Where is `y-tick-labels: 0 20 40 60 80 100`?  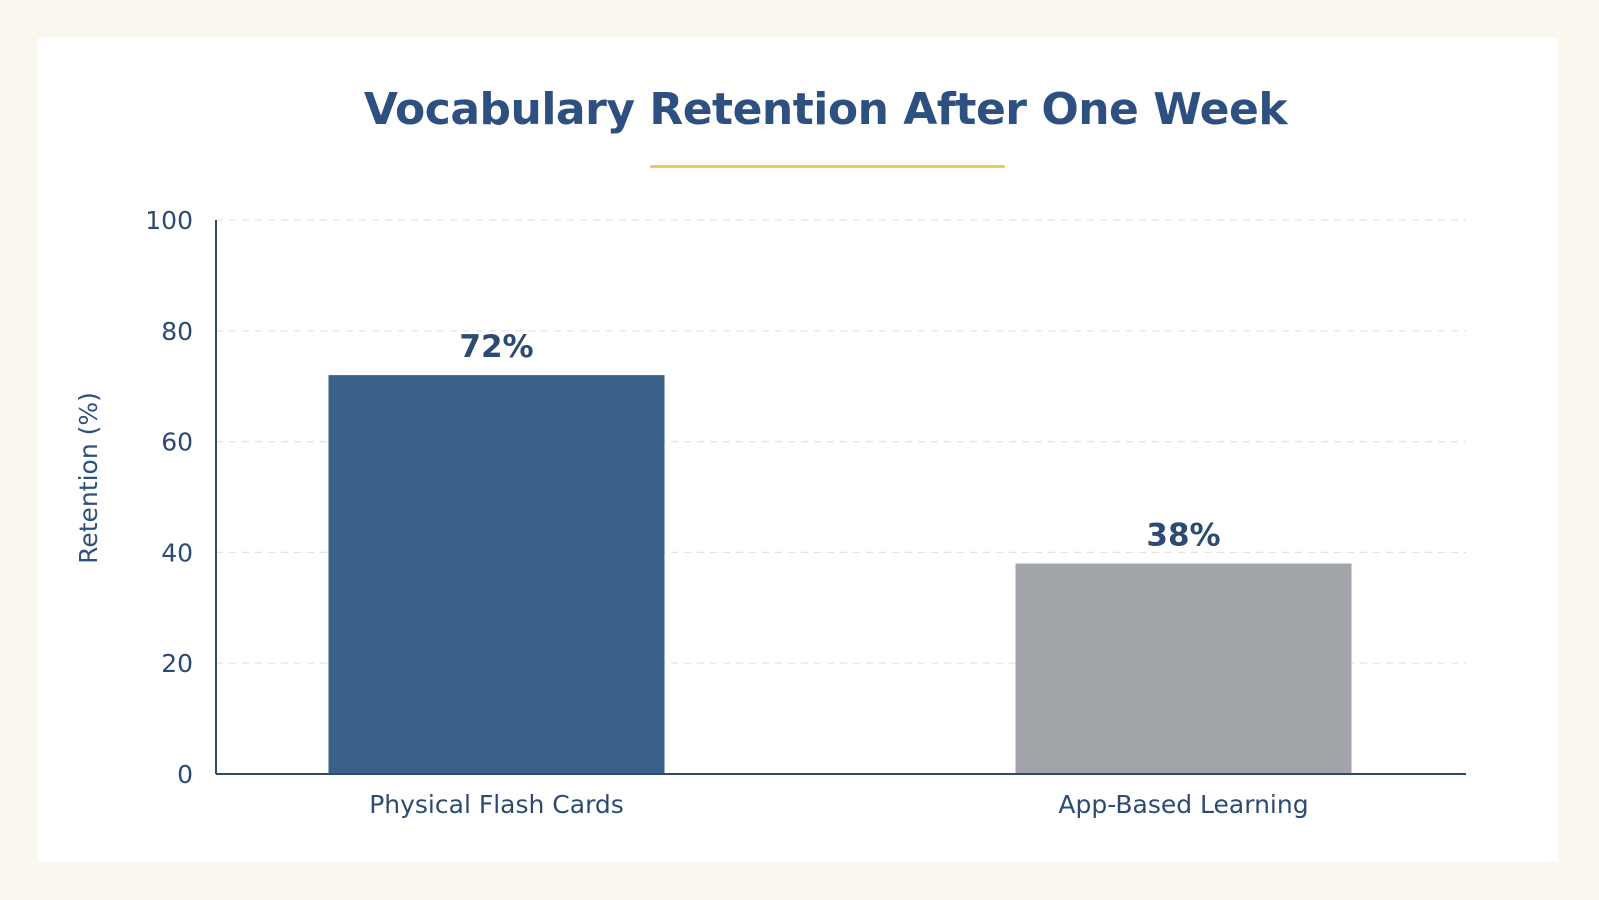 y-tick-labels: 0 20 40 60 80 100 is located at coordinates (169, 497).